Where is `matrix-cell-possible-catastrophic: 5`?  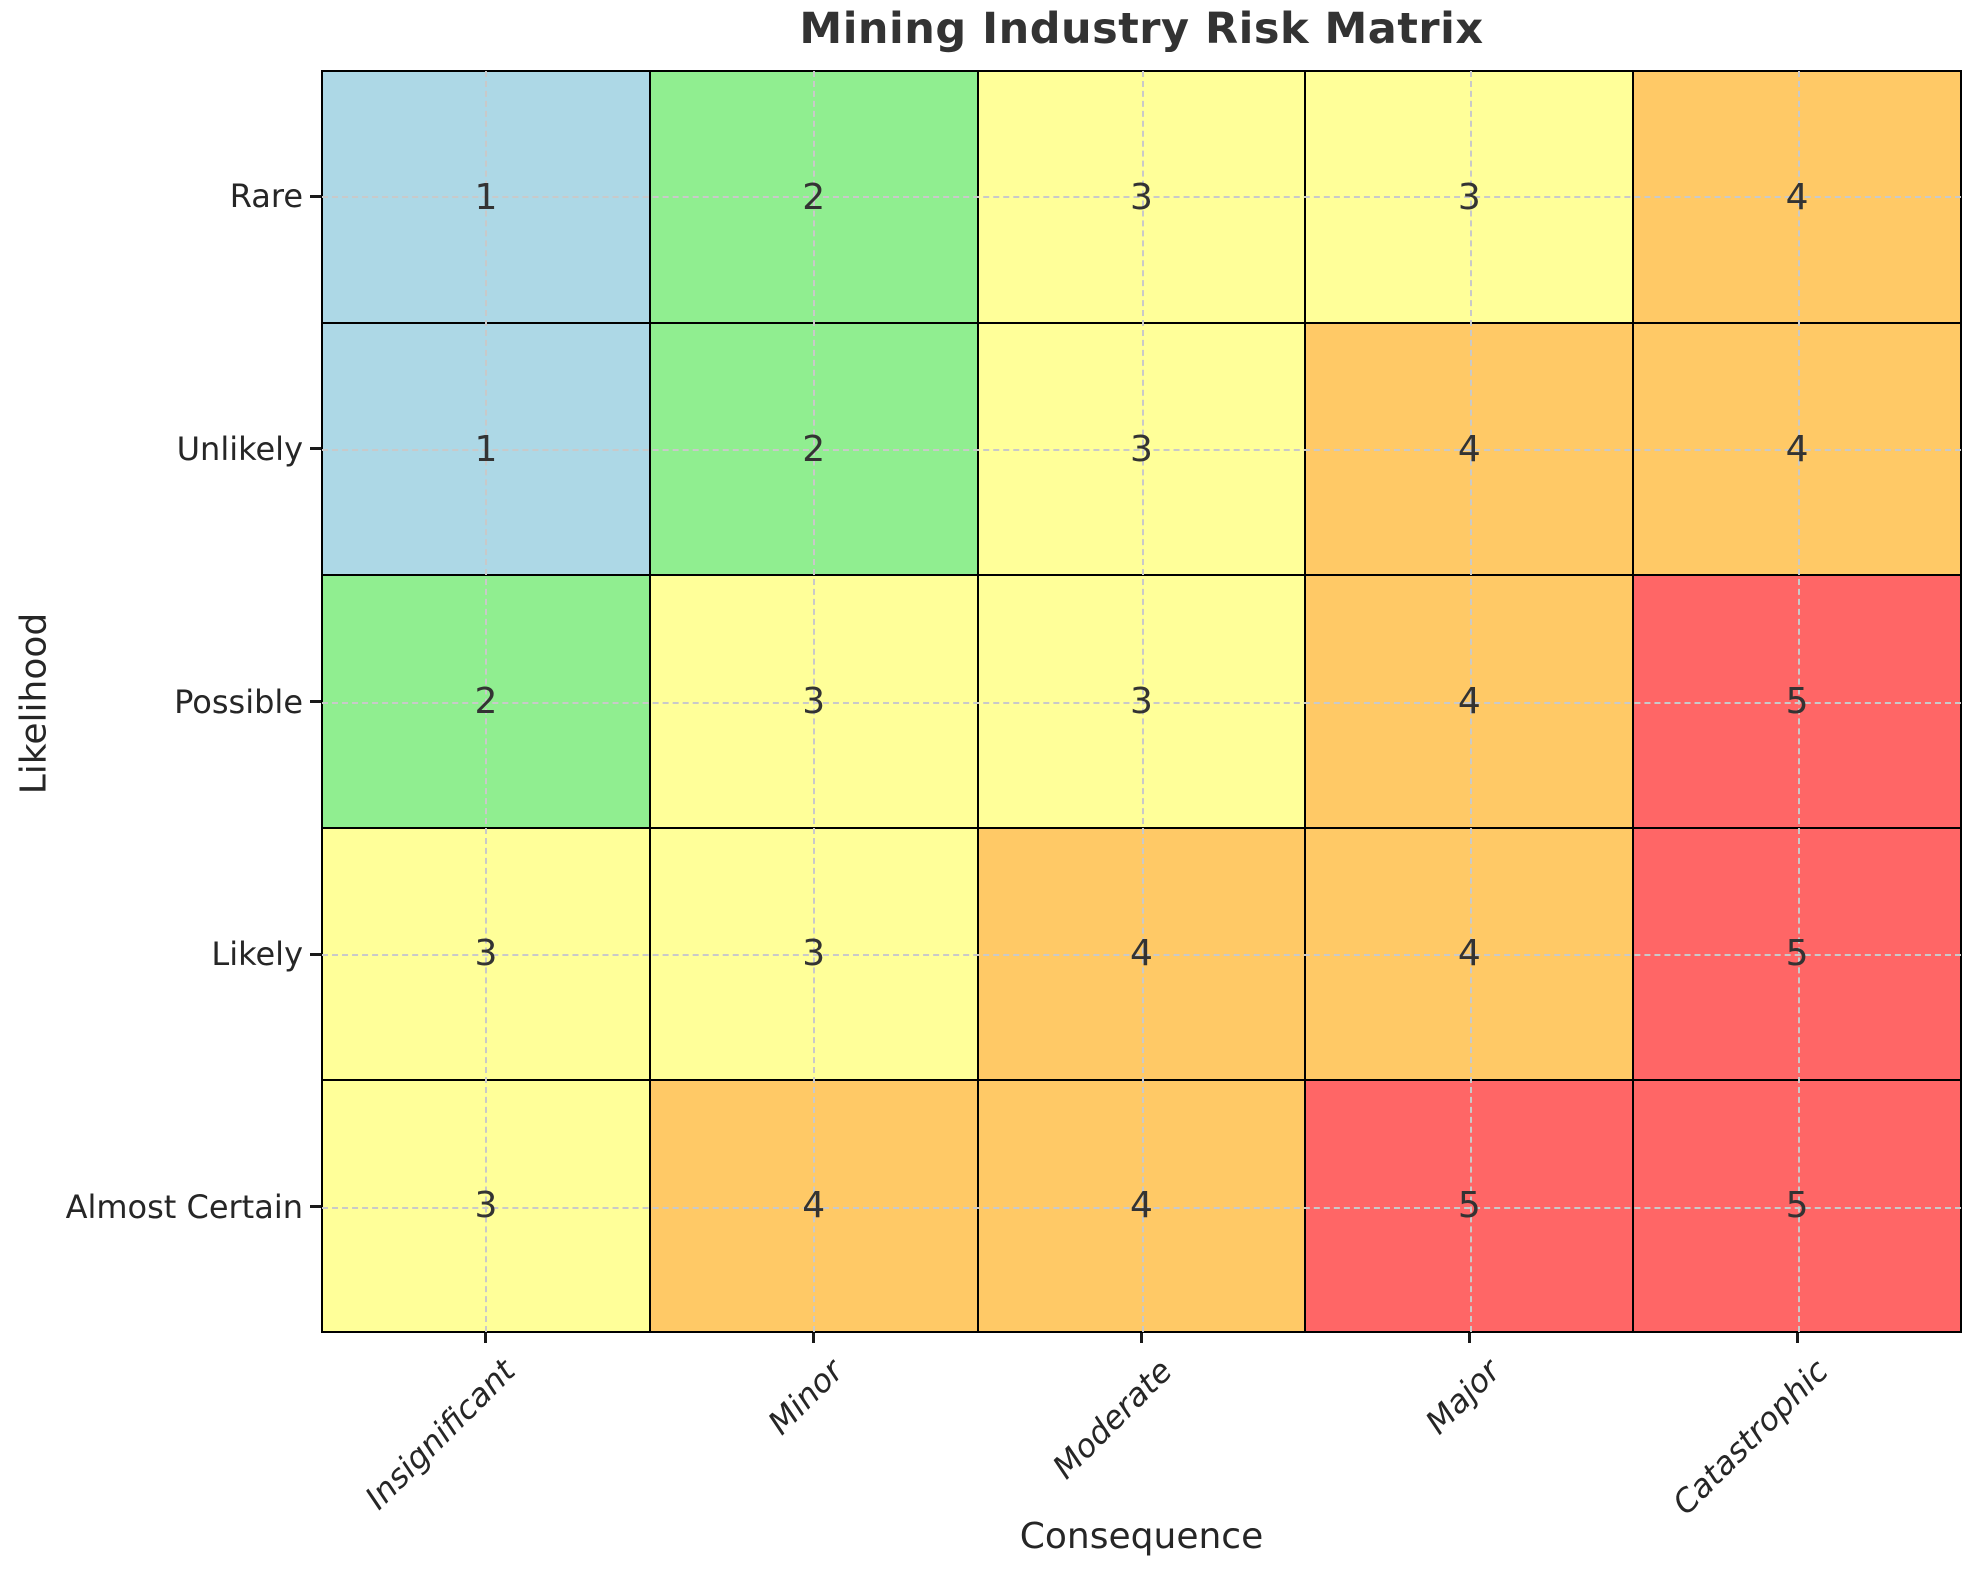
matrix-cell-possible-catastrophic: 5 is located at coordinates (1797, 701).